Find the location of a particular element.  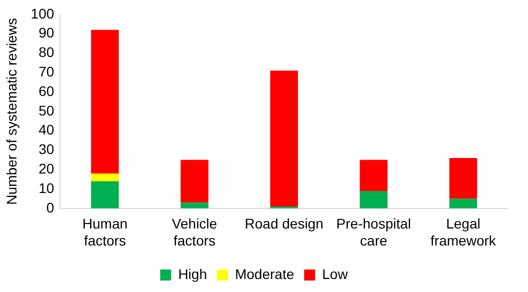

y-tick-label: 60 is located at coordinates (46, 90).